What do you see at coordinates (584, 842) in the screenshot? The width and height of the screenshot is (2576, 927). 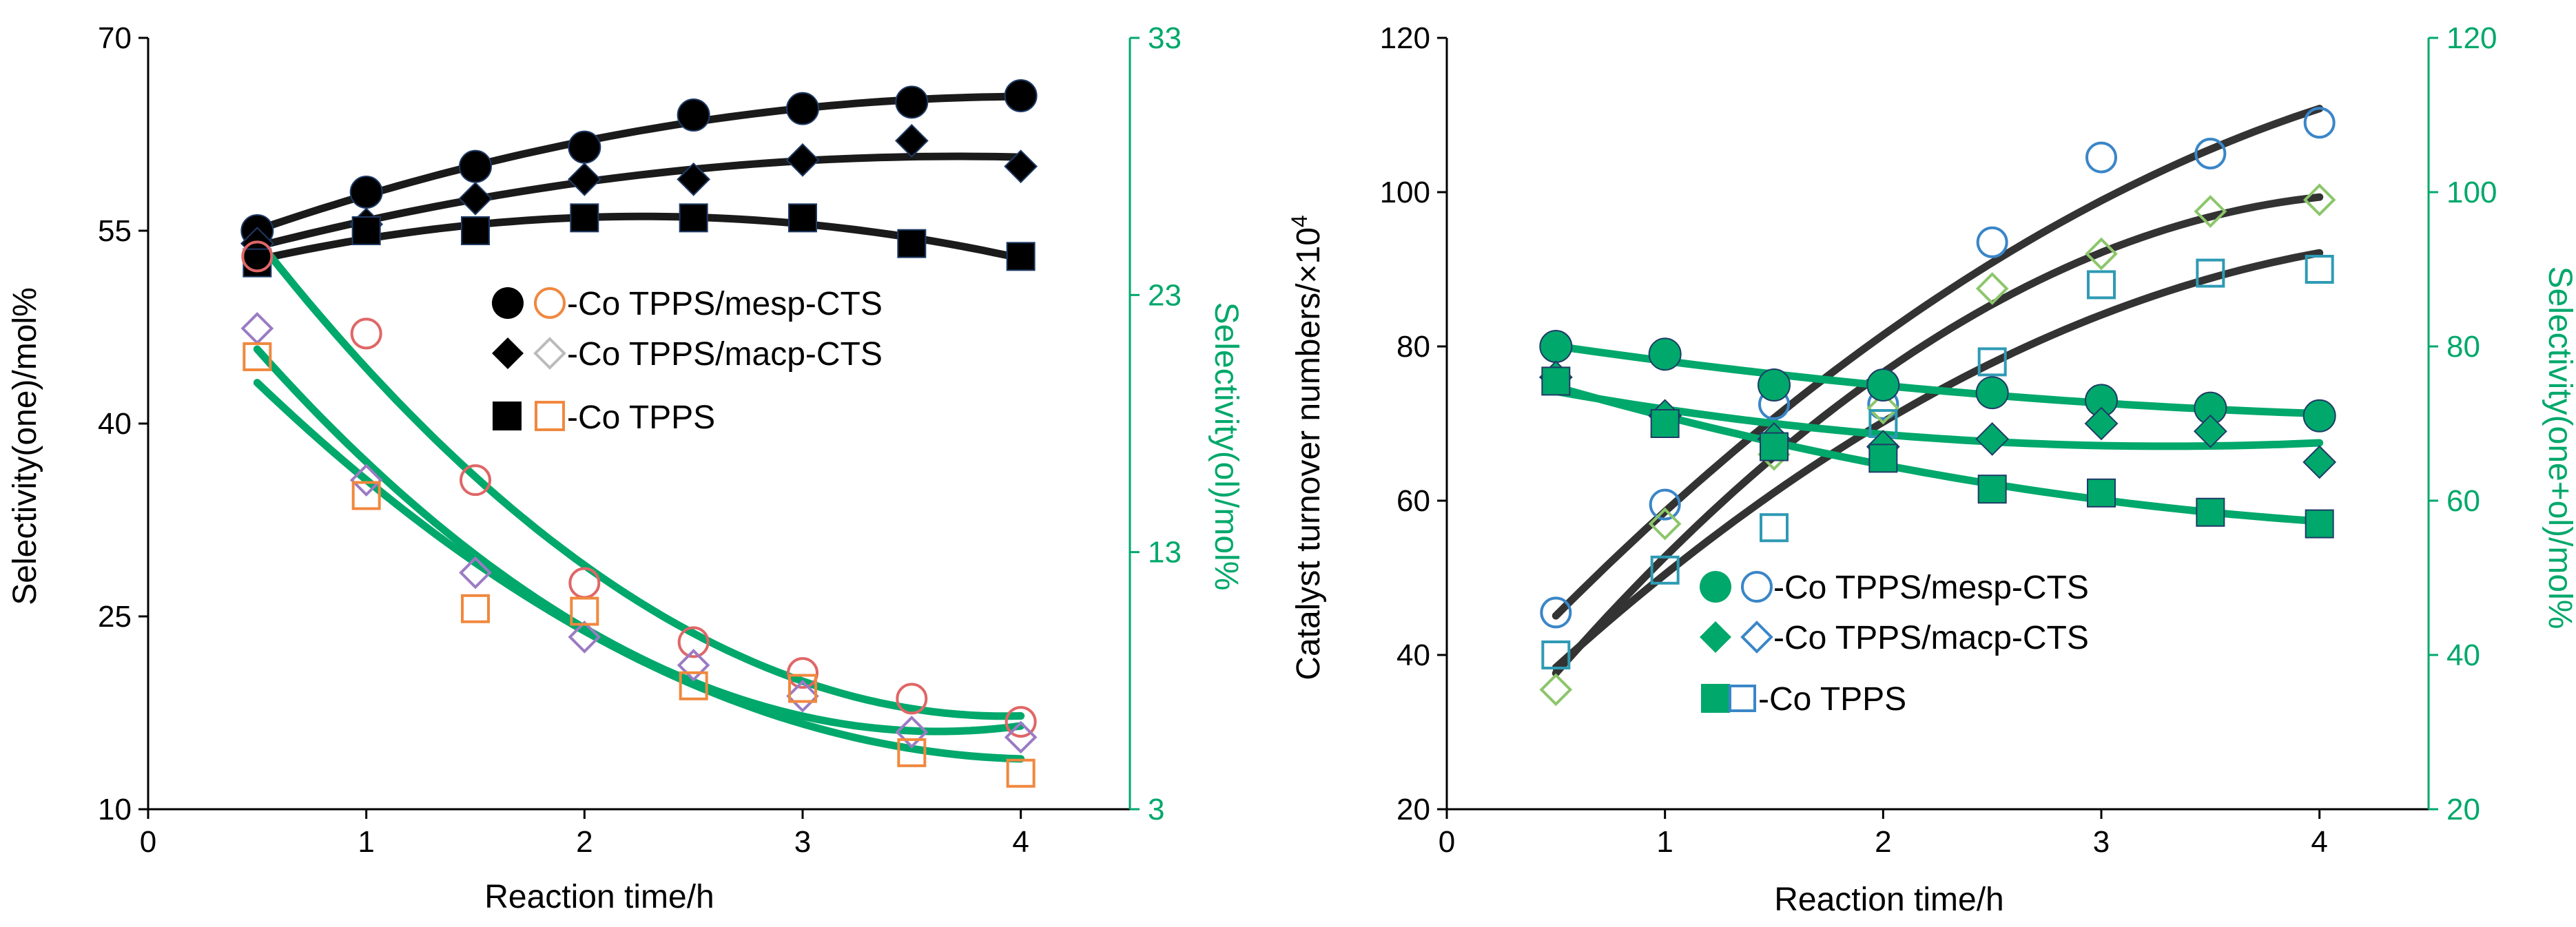 I see `x-tick-label: 2` at bounding box center [584, 842].